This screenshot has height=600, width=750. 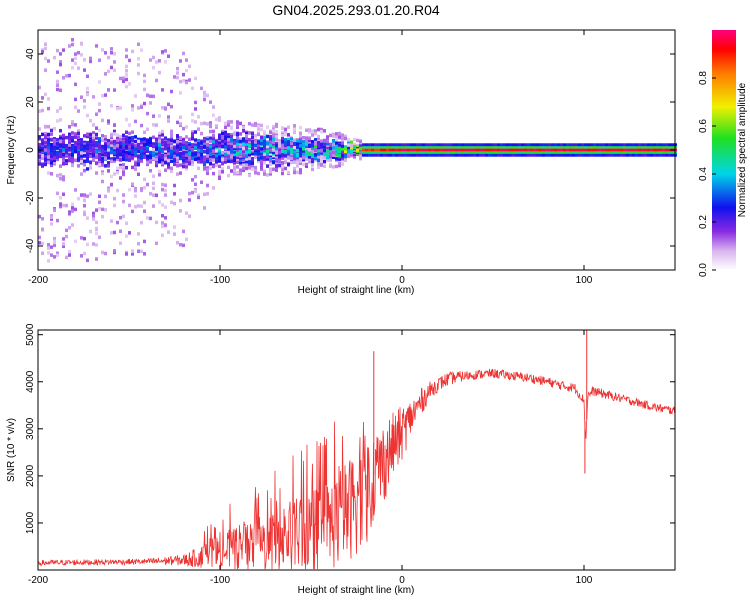 I want to click on snr-ytick-label: 4000, so click(x=30, y=381).